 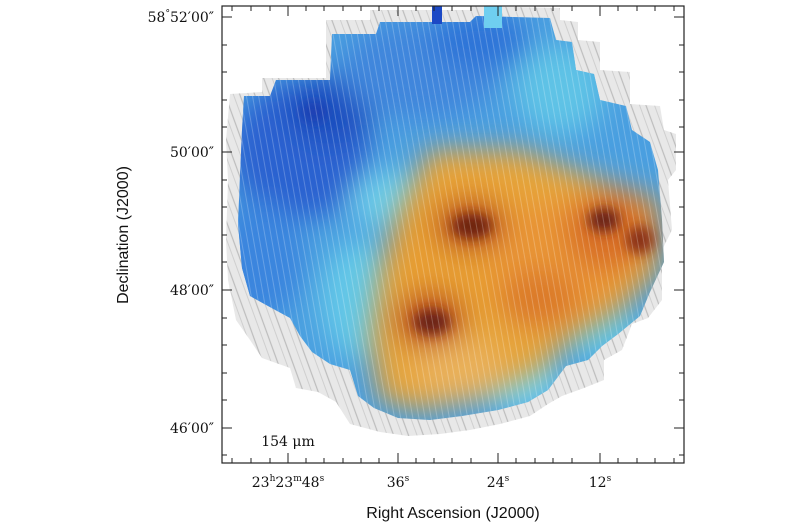 I want to click on x-tick-label-24: 24s, so click(x=498, y=482).